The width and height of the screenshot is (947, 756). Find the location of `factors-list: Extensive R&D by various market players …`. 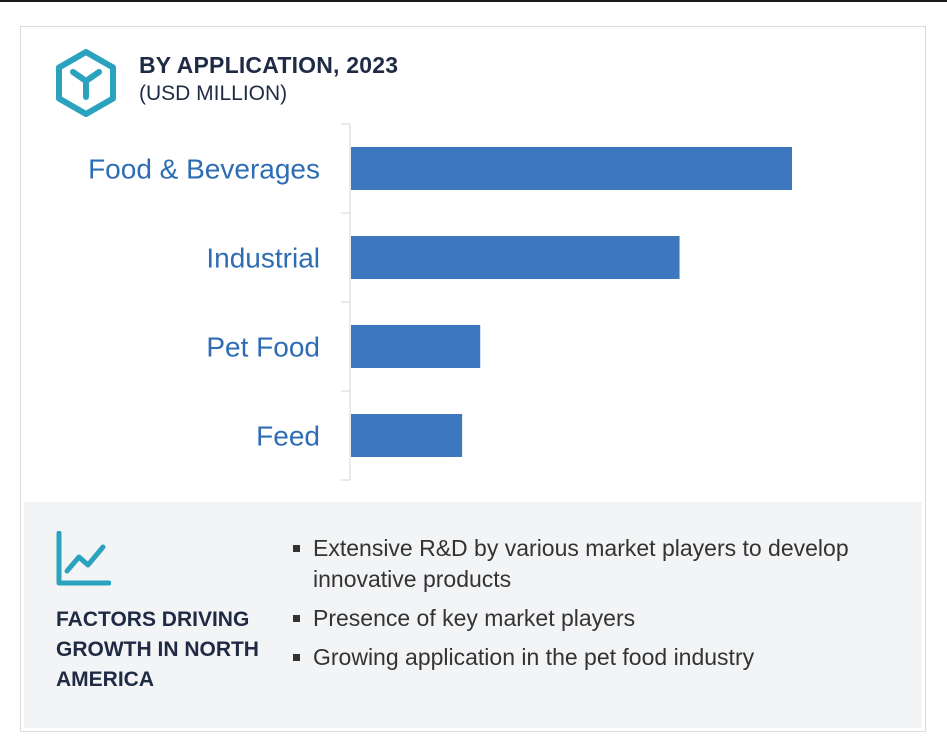

factors-list: Extensive R&D by various market players … is located at coordinates (597, 607).